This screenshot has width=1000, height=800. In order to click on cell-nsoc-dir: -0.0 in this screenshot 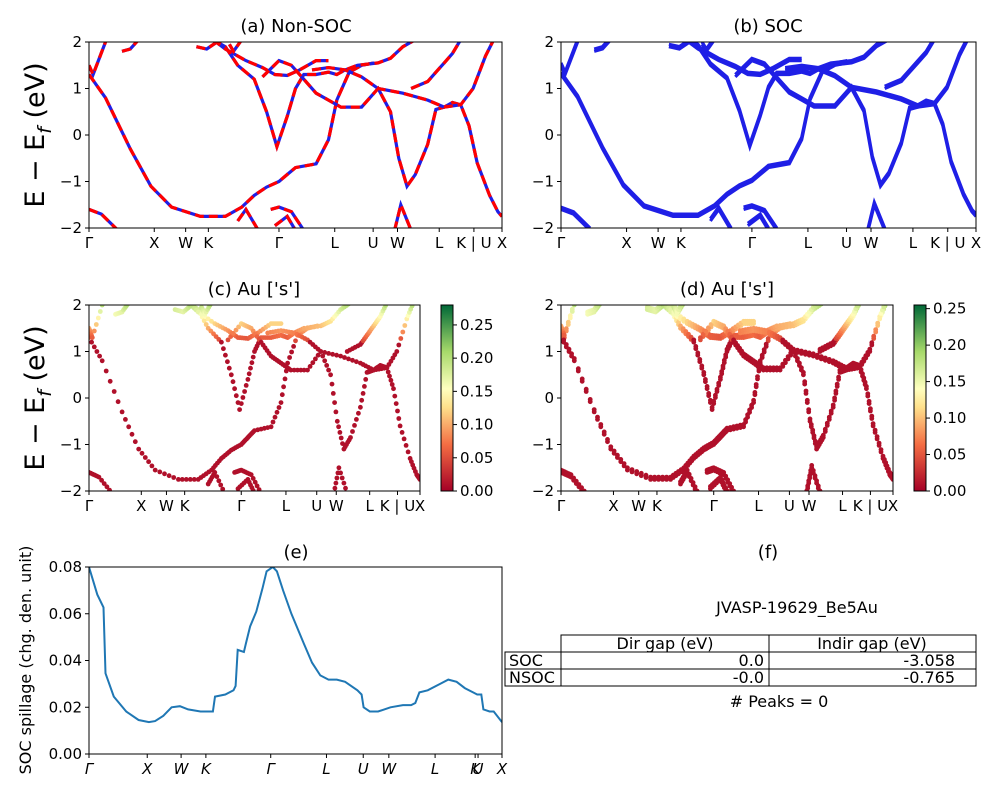, I will do `click(748, 677)`.